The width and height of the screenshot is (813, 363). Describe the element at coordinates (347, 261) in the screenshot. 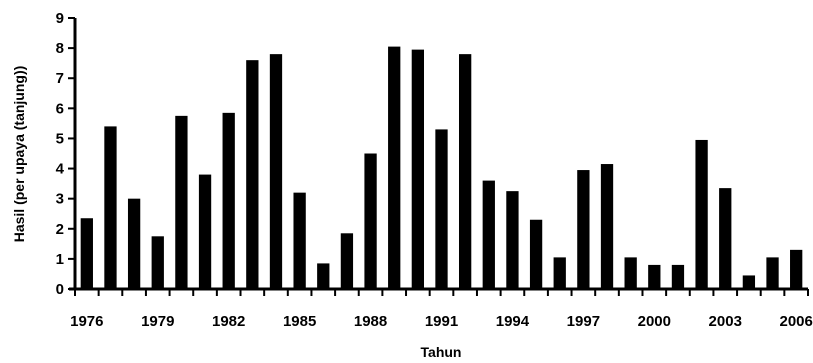

I see `bar-1987` at that location.